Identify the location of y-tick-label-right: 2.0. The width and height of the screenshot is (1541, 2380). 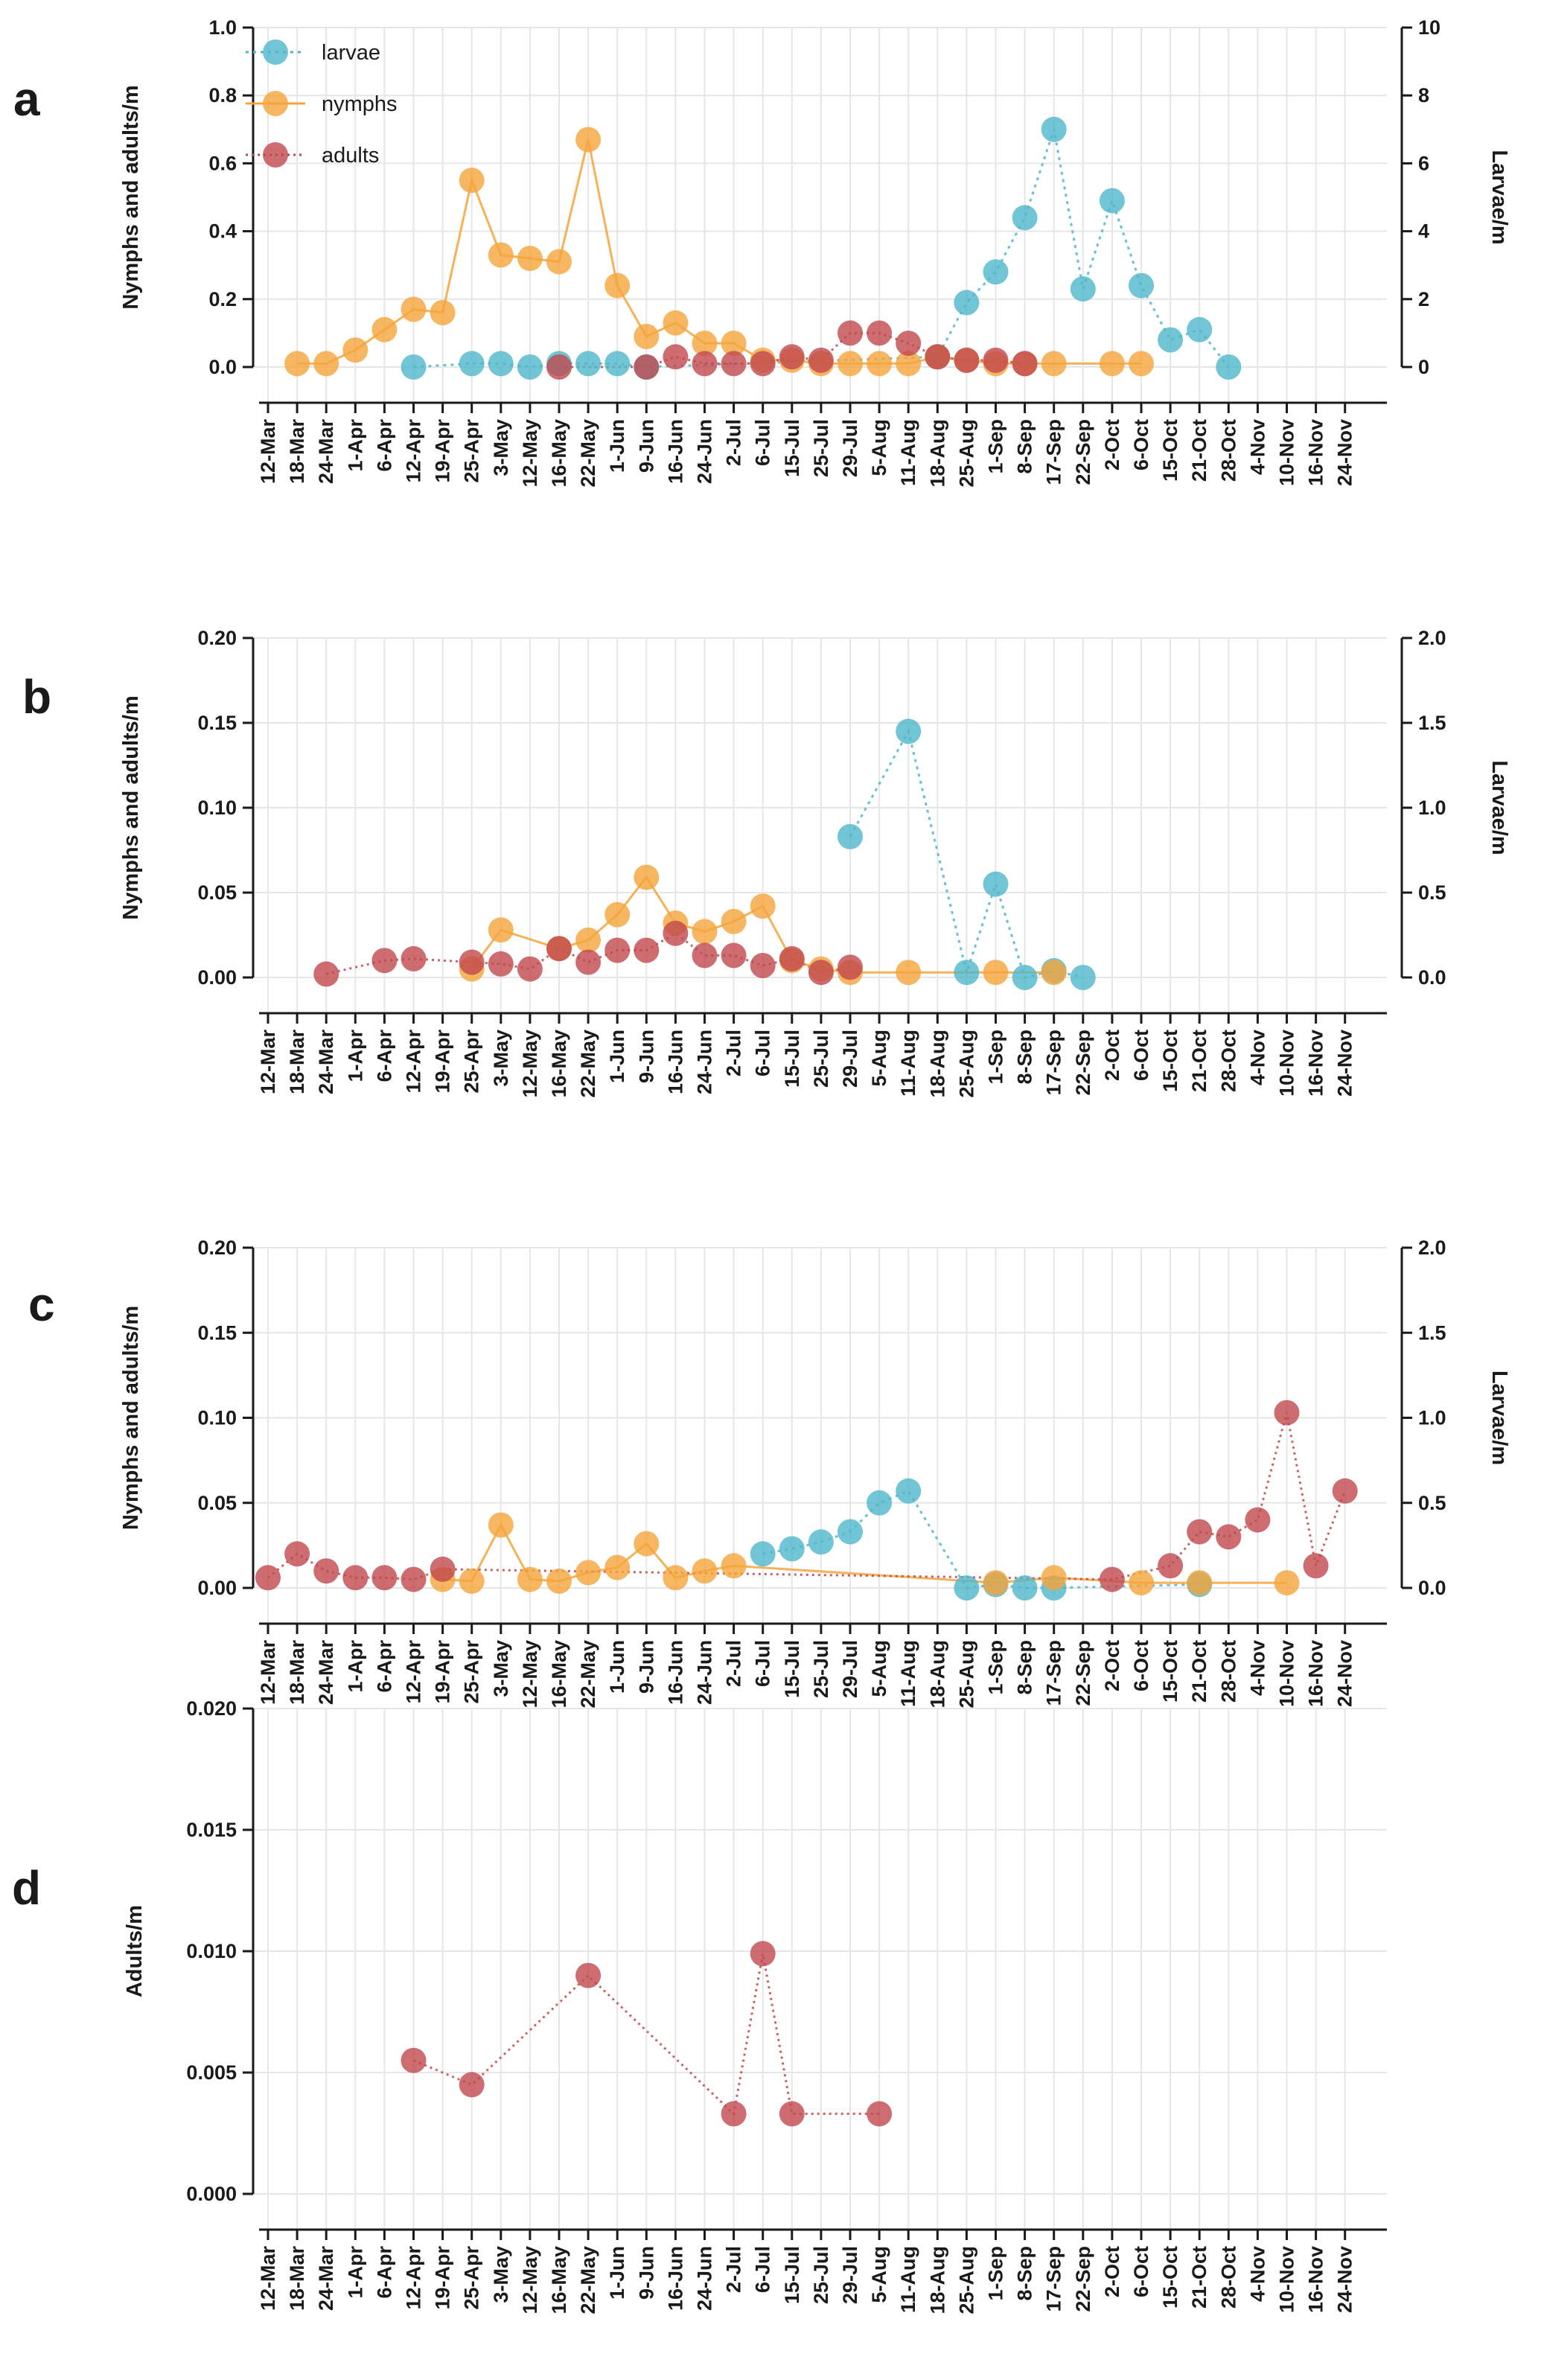
(1432, 1248).